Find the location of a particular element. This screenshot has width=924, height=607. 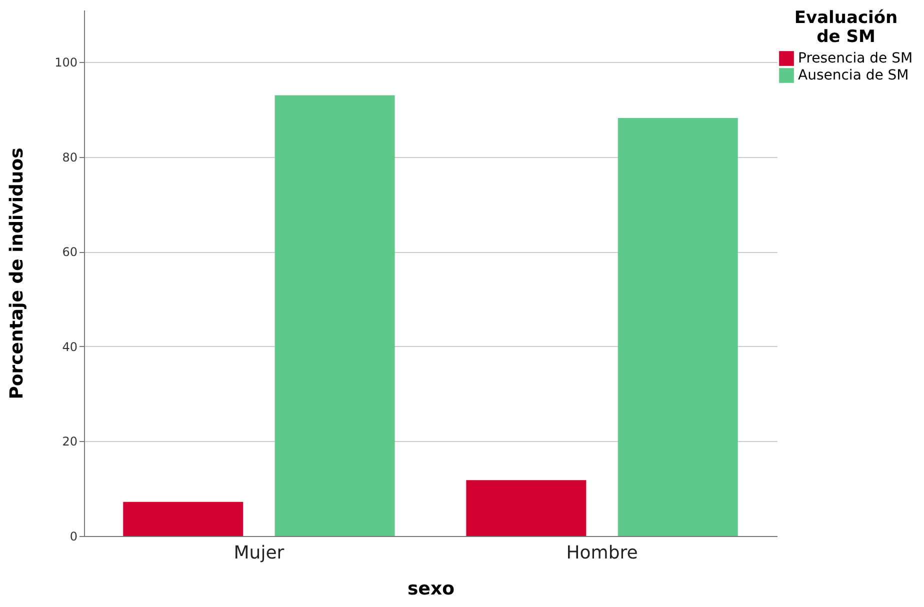

x-tick-label: Hombre is located at coordinates (602, 553).